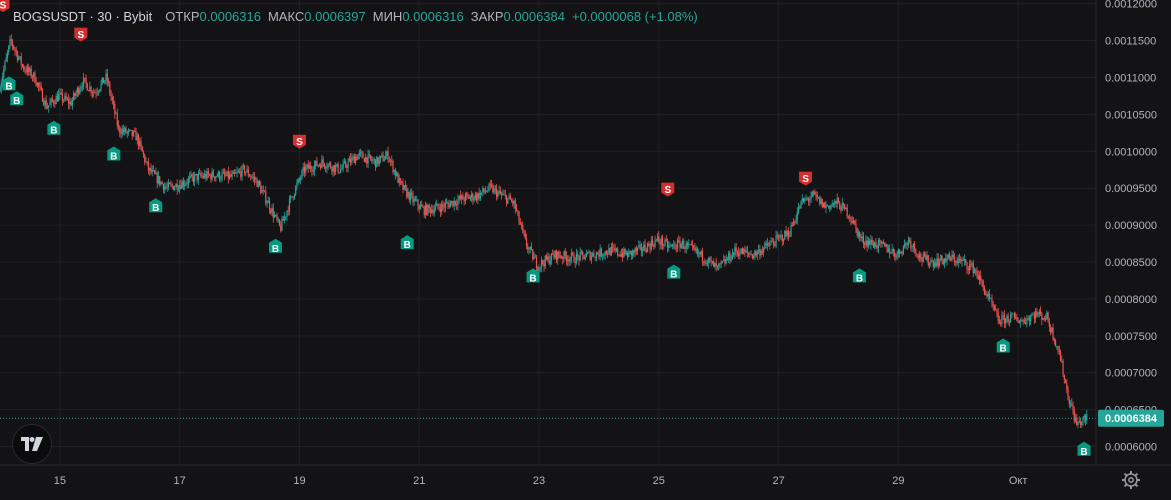  I want to click on time-axis: 15 17 19 21 23 25 27 29 Окт, so click(541, 481).